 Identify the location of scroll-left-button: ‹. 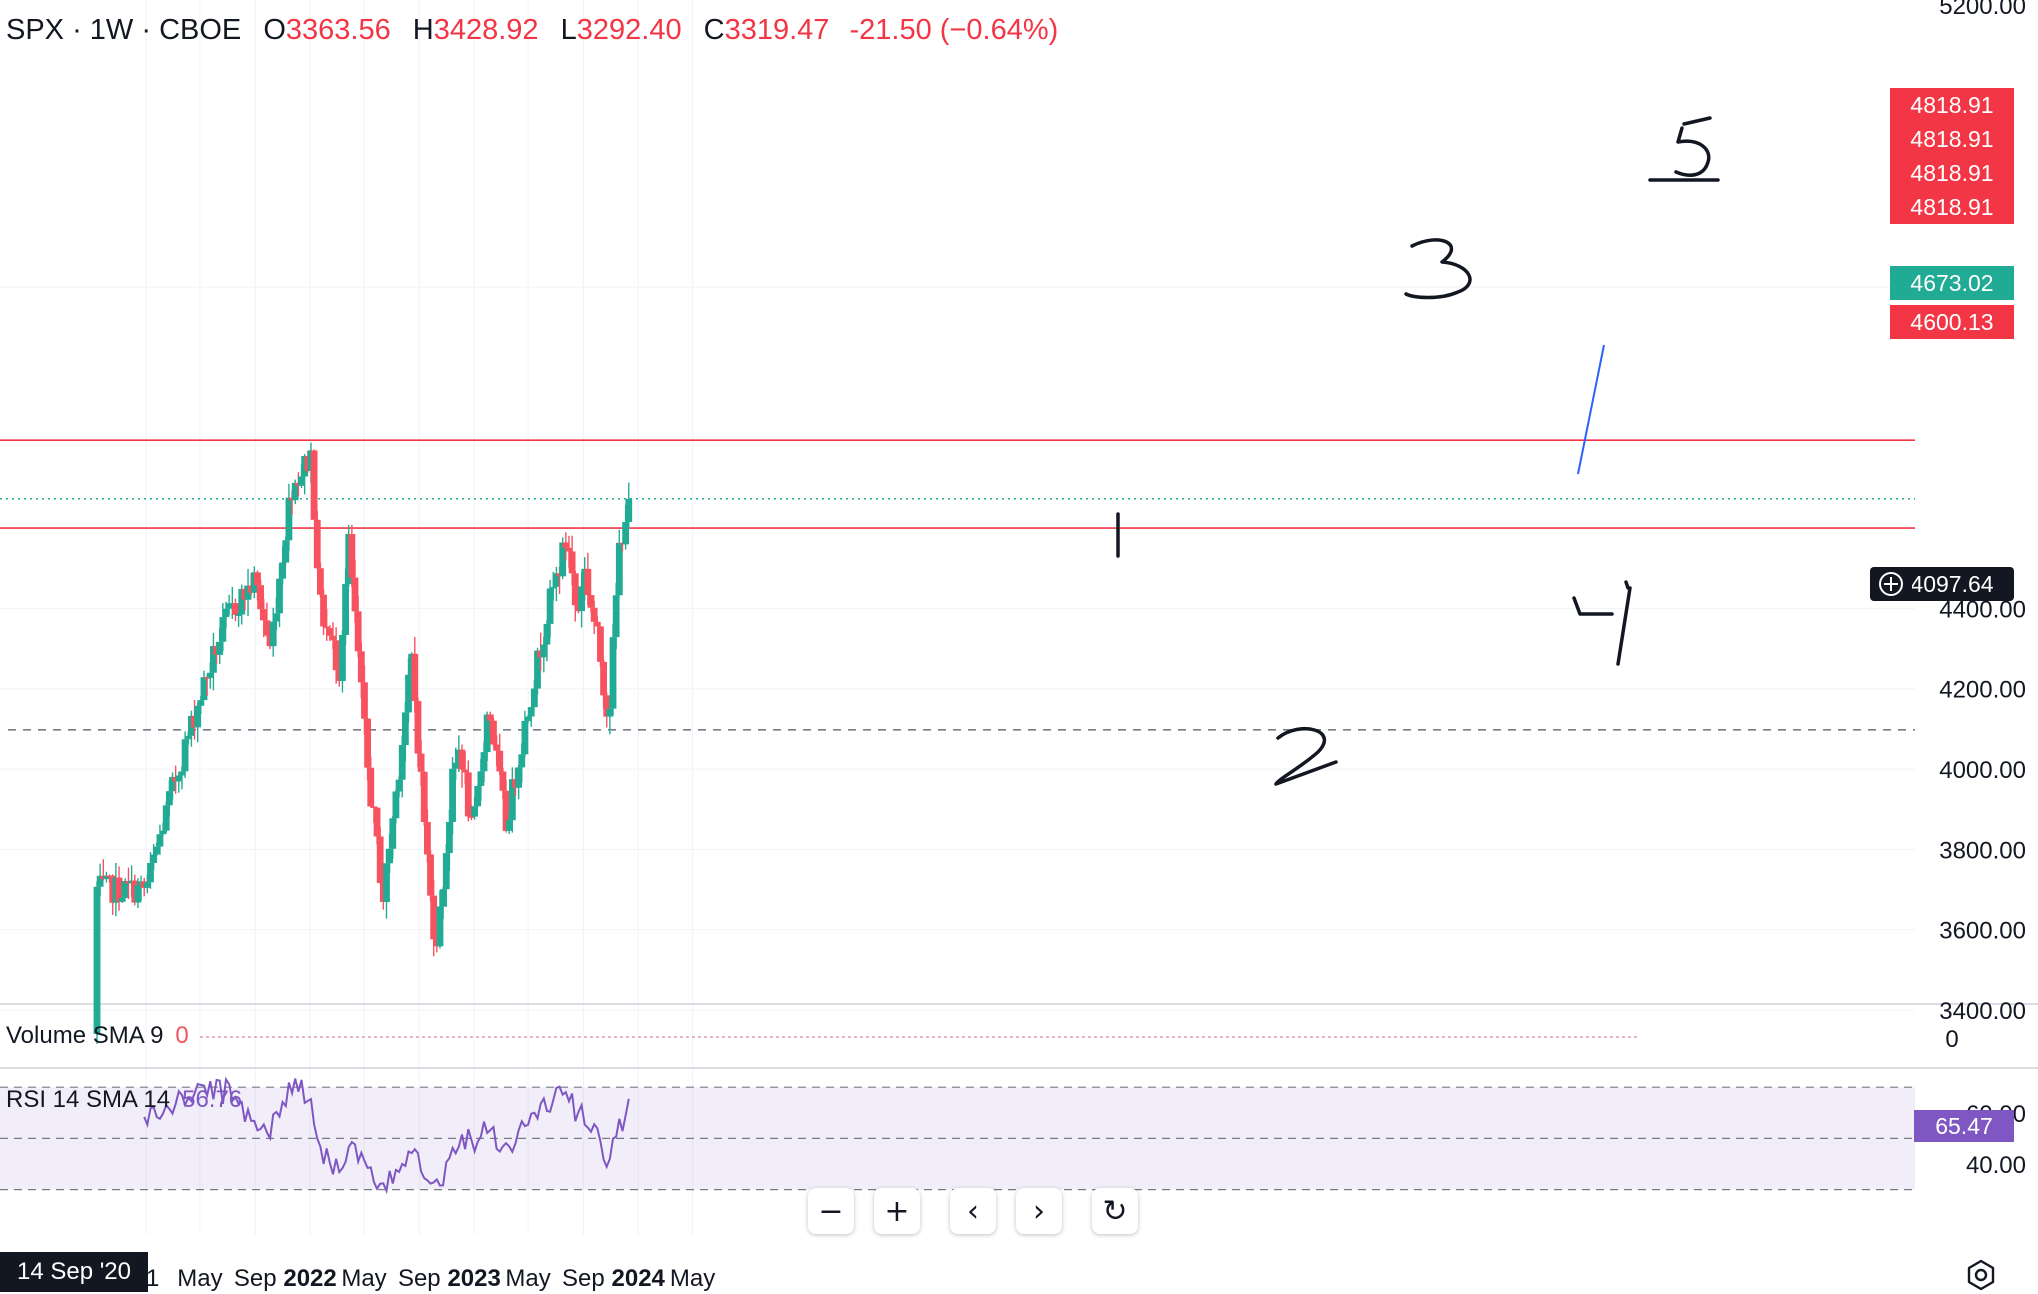
(973, 1211).